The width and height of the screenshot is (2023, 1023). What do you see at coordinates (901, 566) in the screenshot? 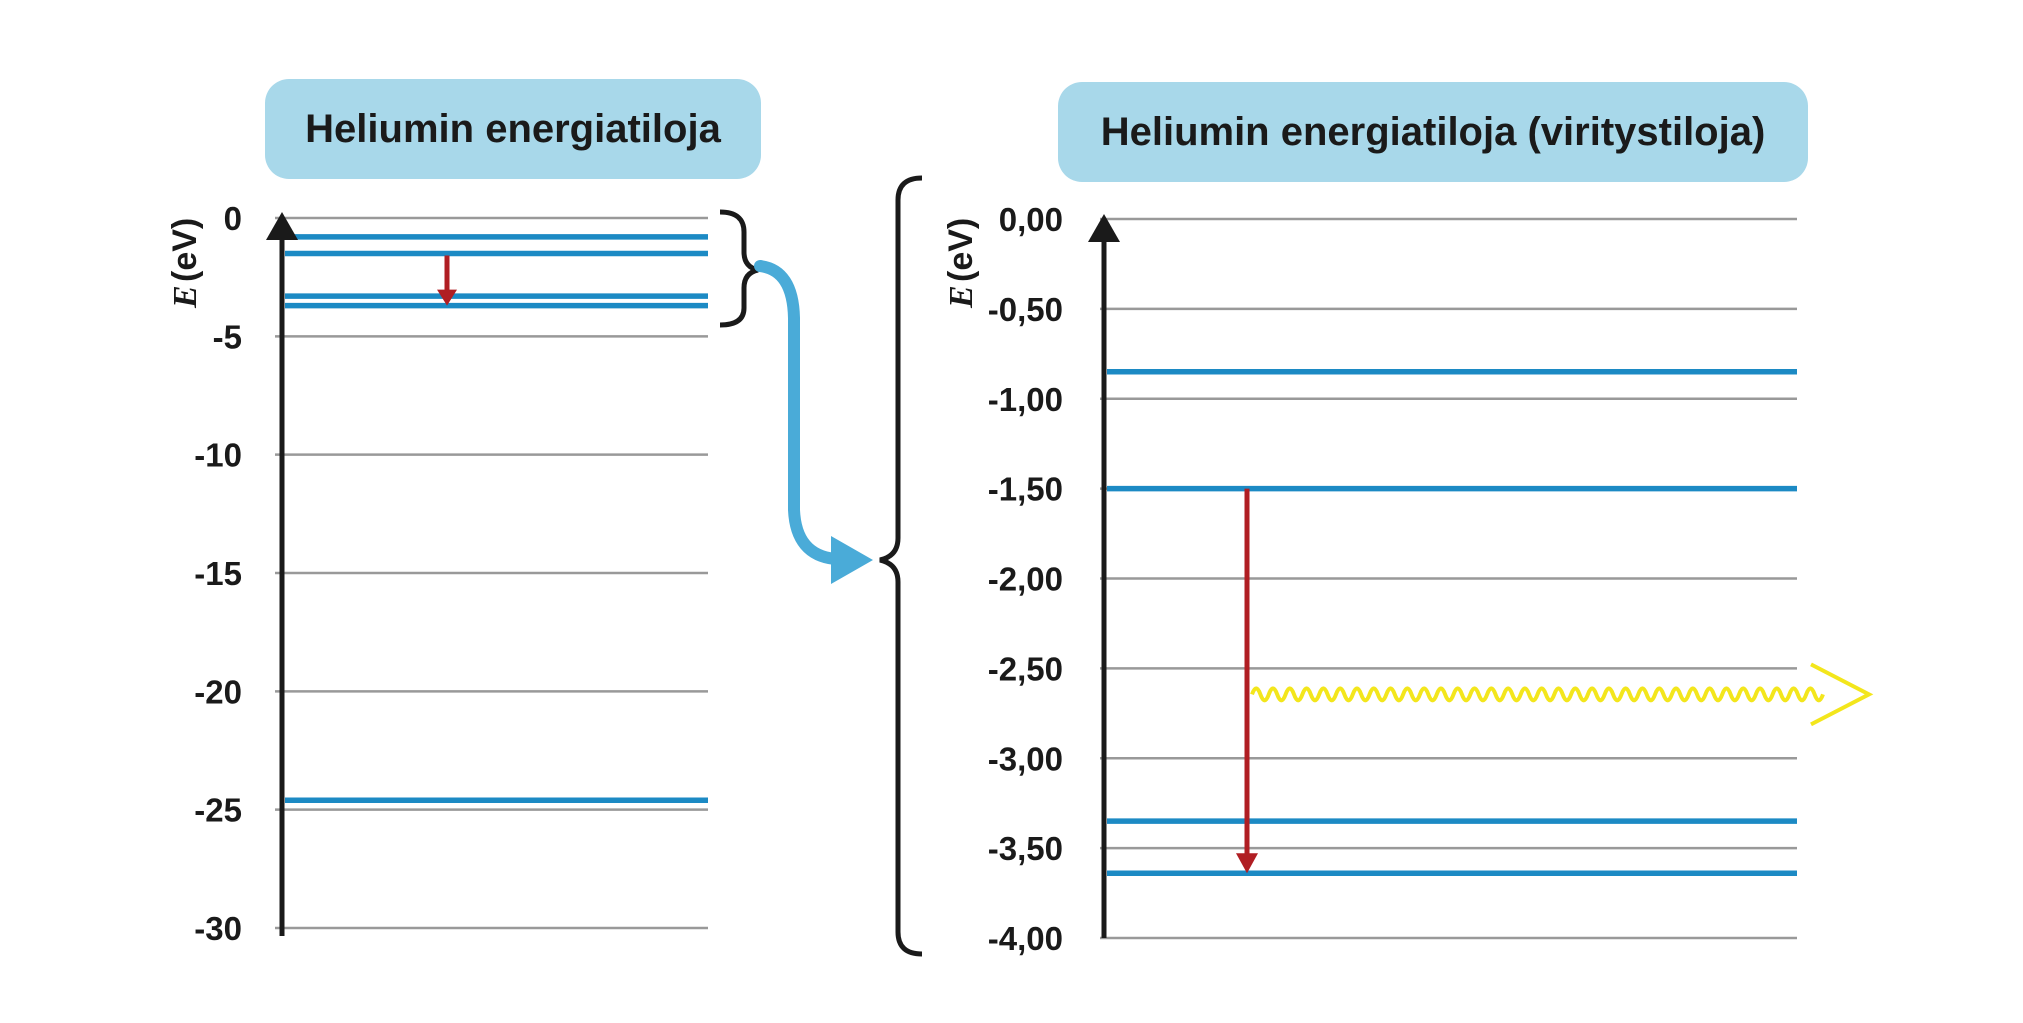
I see `zoom-bracket-large` at bounding box center [901, 566].